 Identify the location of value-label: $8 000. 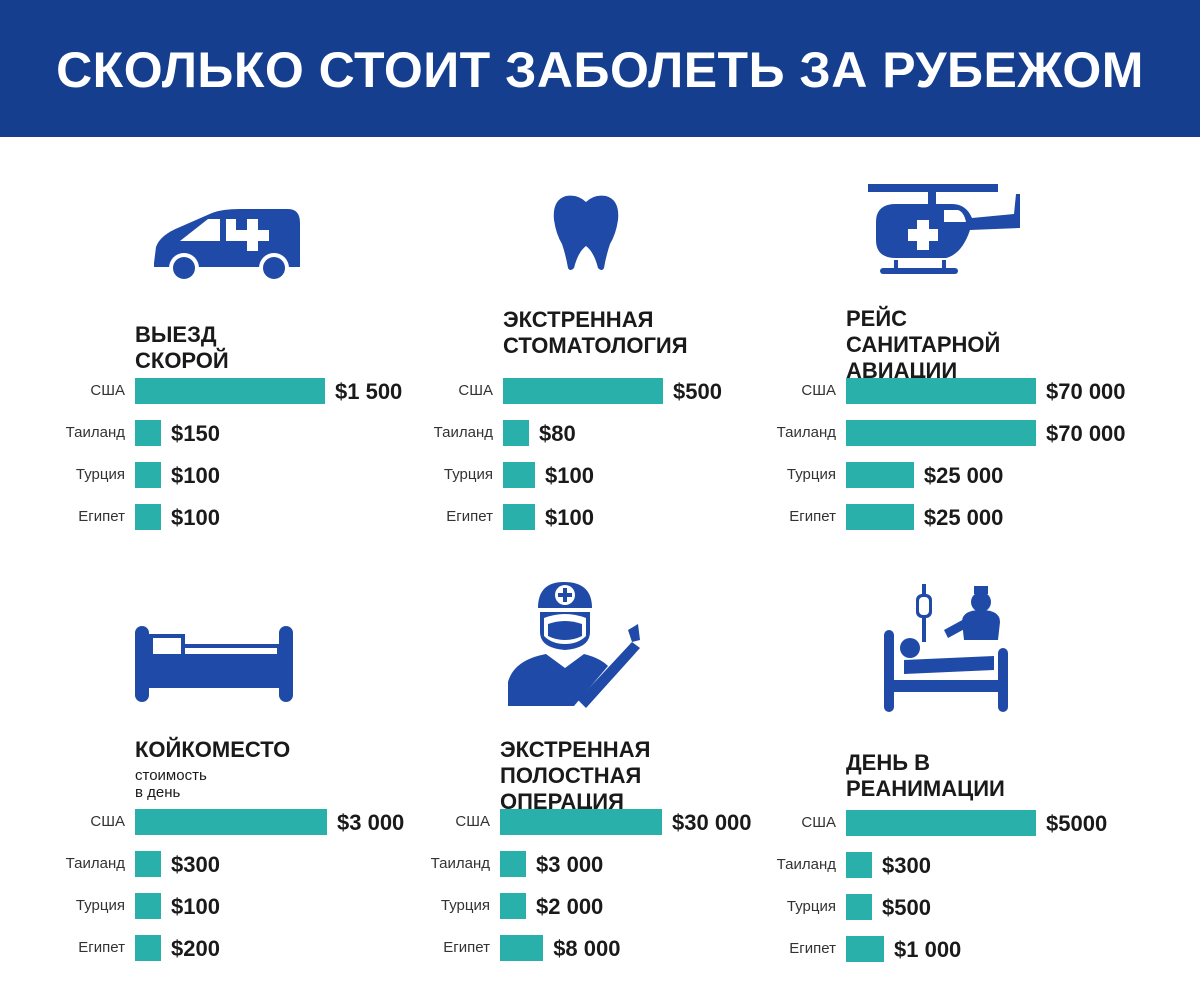
(587, 948).